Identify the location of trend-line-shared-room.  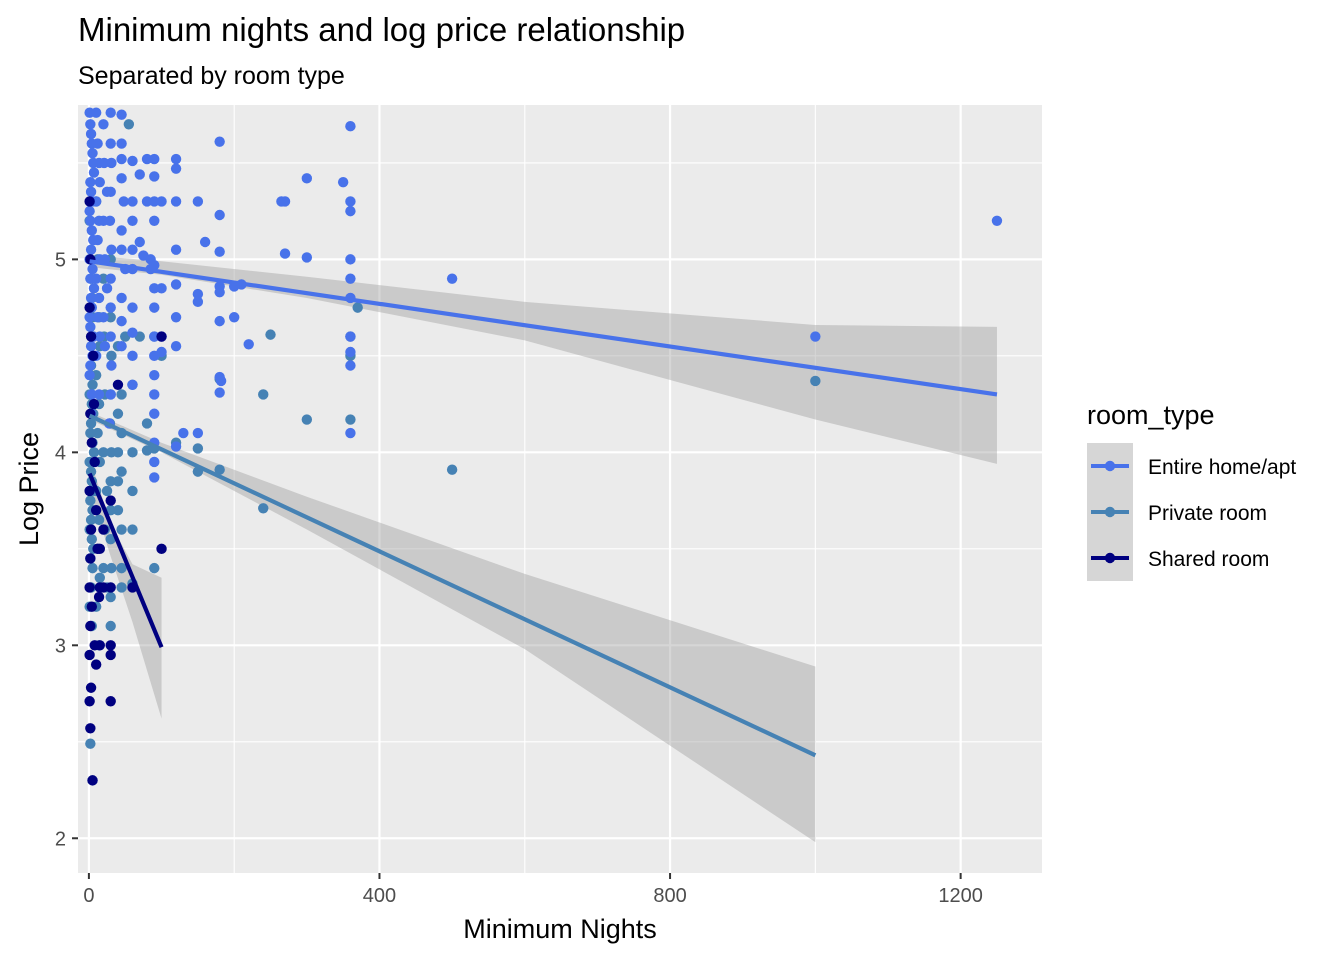
(125, 560).